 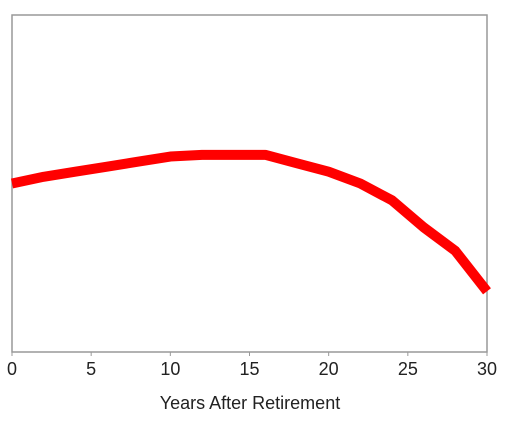 What do you see at coordinates (91, 369) in the screenshot?
I see `x-tick-label: 5` at bounding box center [91, 369].